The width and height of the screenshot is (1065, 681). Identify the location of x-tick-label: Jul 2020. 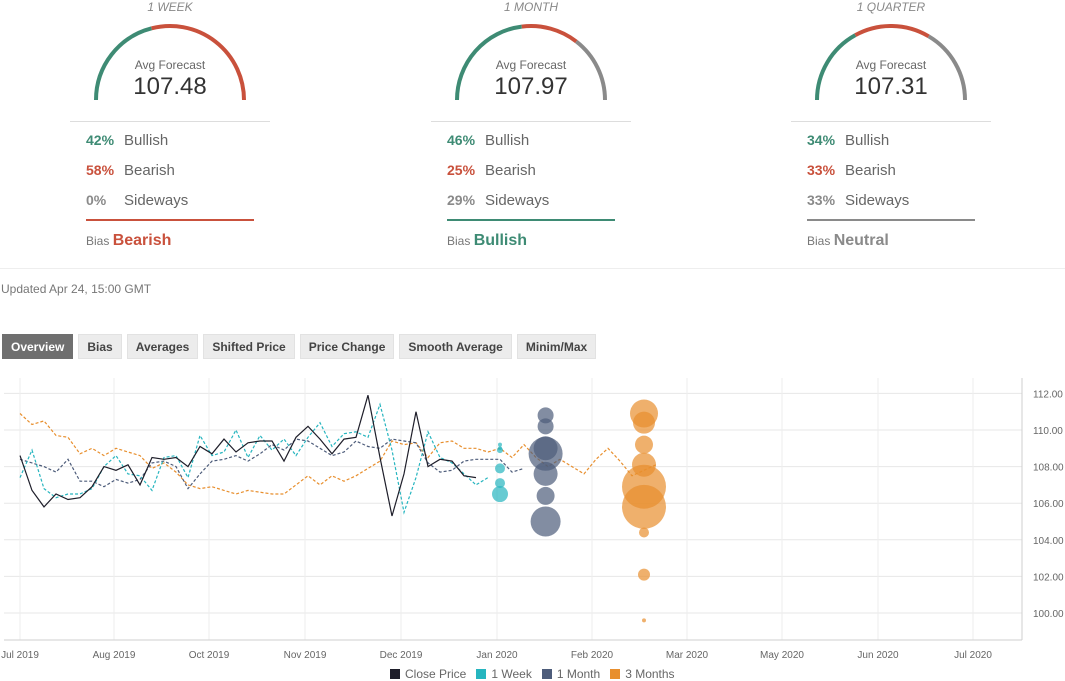
(973, 655).